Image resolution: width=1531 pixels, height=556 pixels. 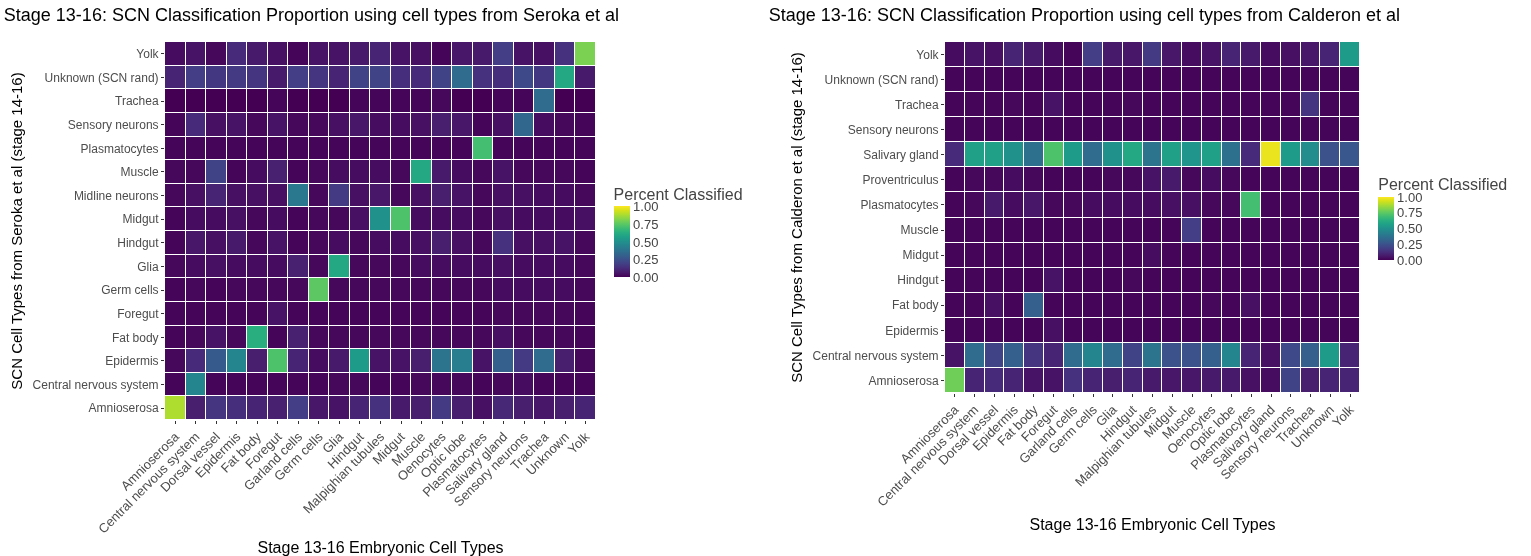 What do you see at coordinates (311, 14) in the screenshot?
I see `chart-title: Stage 13-16: SCN Classification Proportion using cell types from Seroka et al` at bounding box center [311, 14].